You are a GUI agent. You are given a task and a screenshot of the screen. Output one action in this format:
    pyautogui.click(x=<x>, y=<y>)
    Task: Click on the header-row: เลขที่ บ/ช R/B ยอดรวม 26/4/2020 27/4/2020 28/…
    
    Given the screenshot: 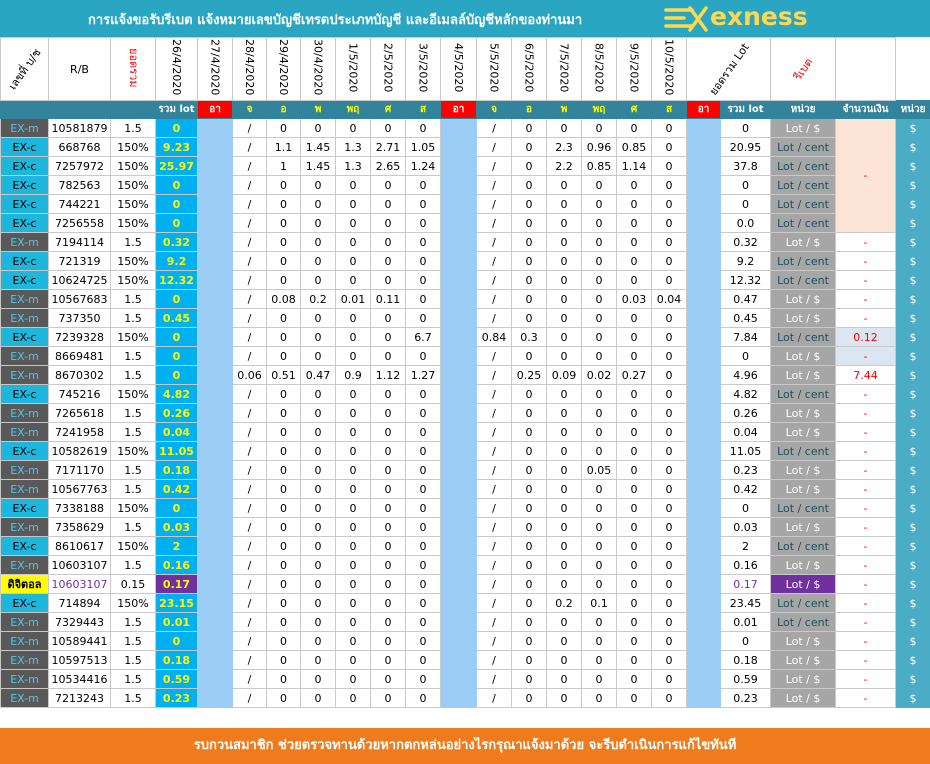 What is the action you would take?
    pyautogui.click(x=465, y=69)
    